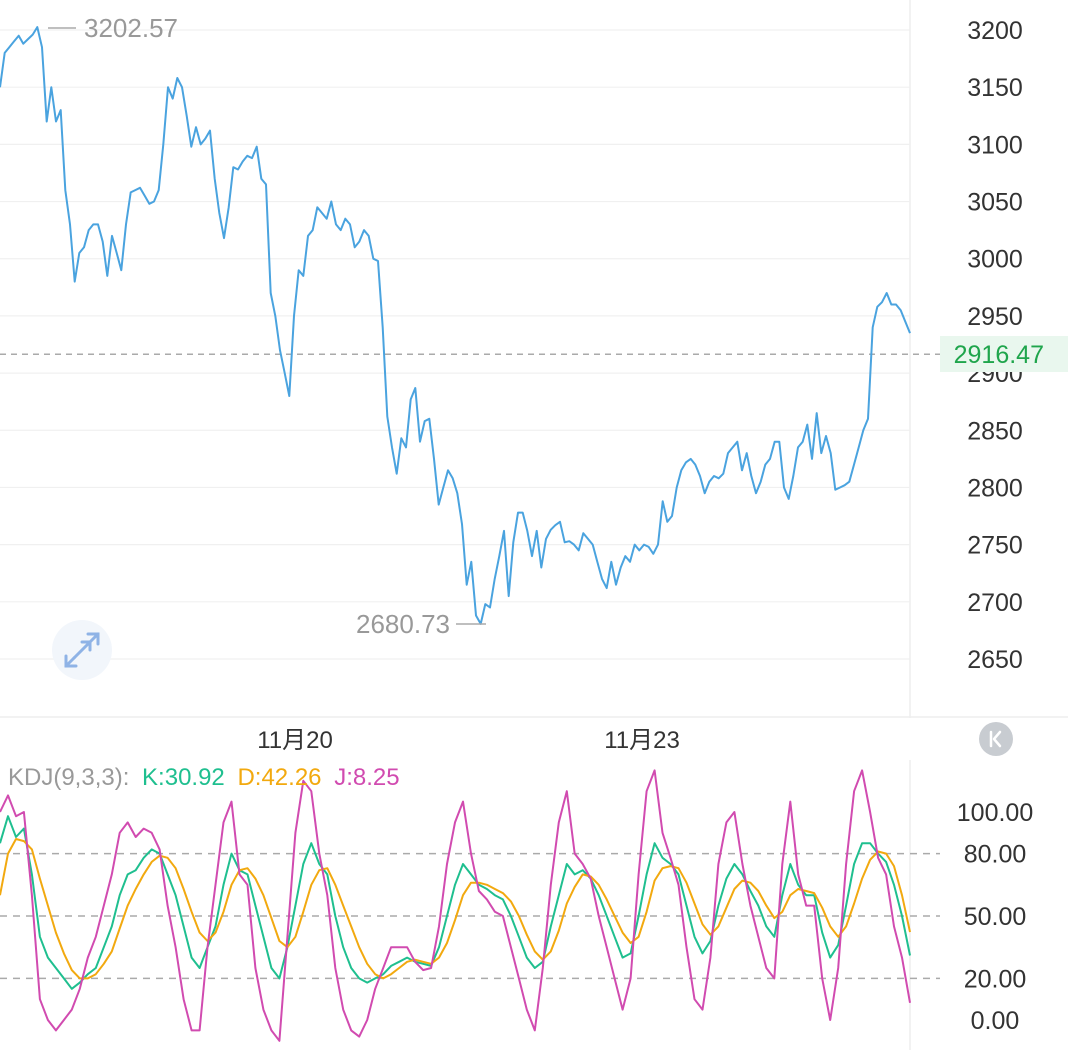  I want to click on expand-arrows-icon, so click(82, 650).